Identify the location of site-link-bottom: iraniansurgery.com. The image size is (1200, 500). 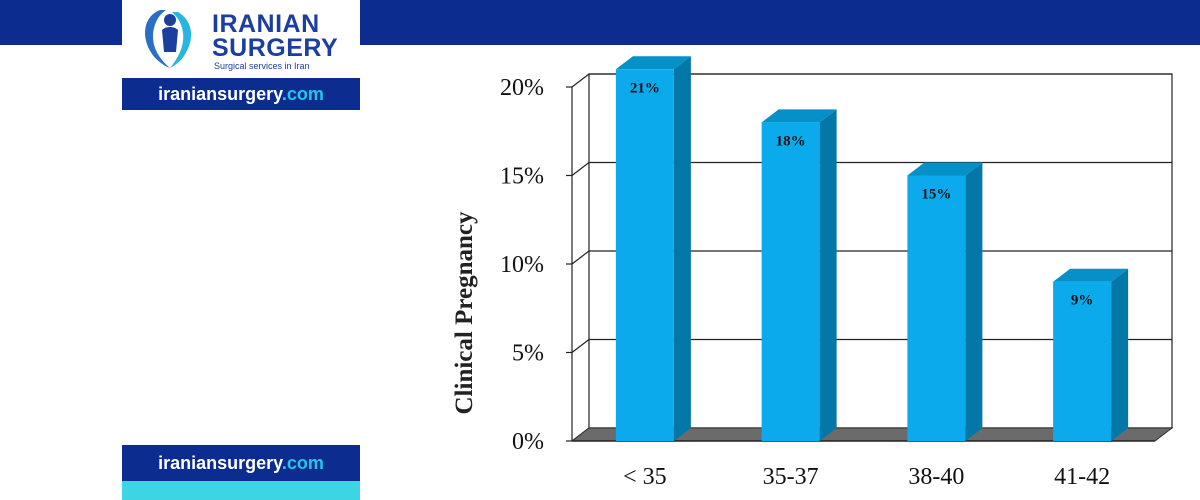
(241, 463).